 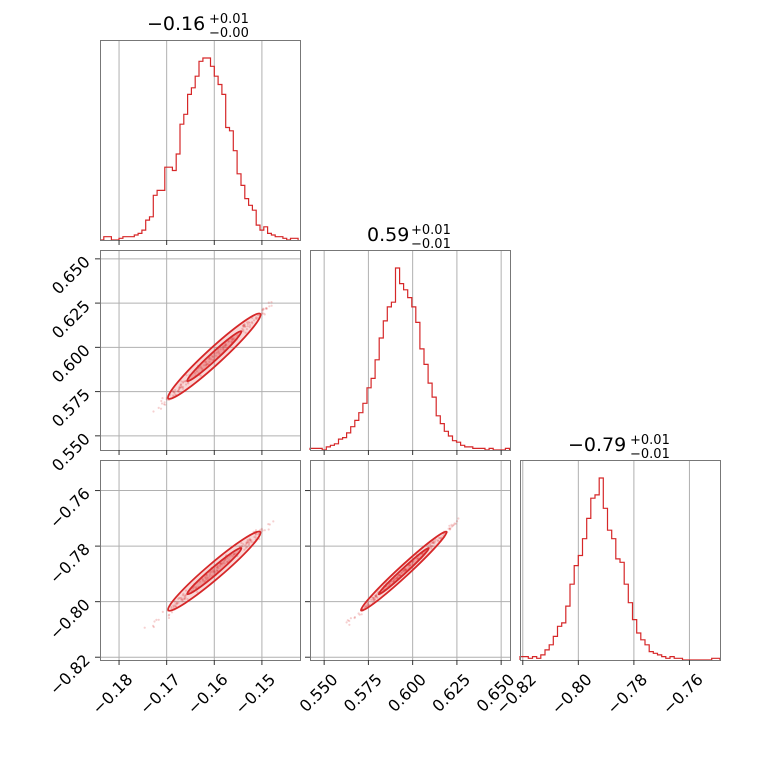 I want to click on y-tick-label: 0.550, so click(x=71, y=452).